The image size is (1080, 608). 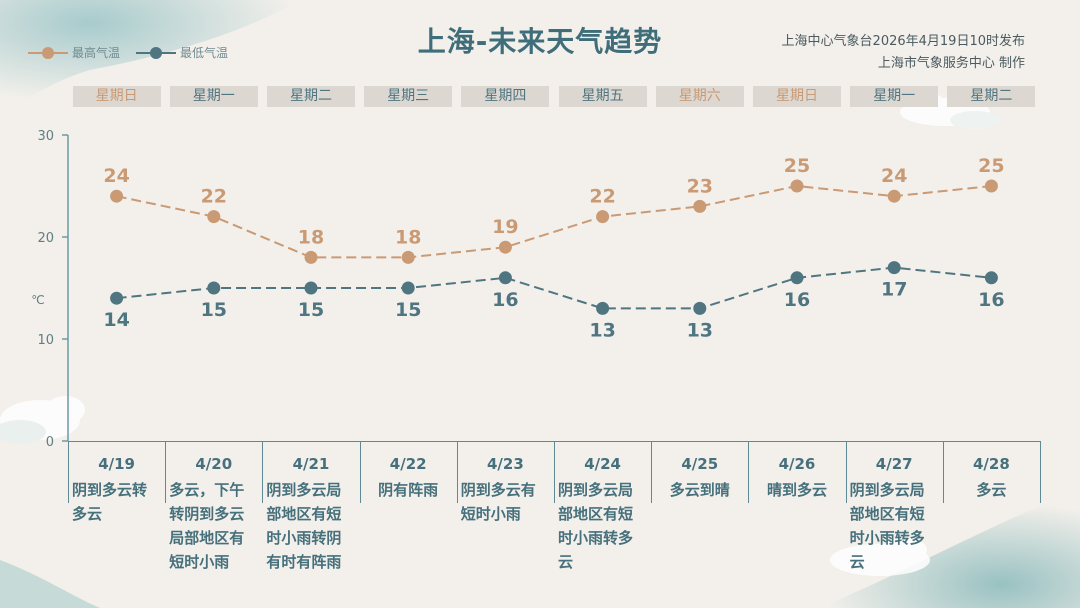 What do you see at coordinates (408, 476) in the screenshot?
I see `forecast-cell: 4/22 阴有阵雨` at bounding box center [408, 476].